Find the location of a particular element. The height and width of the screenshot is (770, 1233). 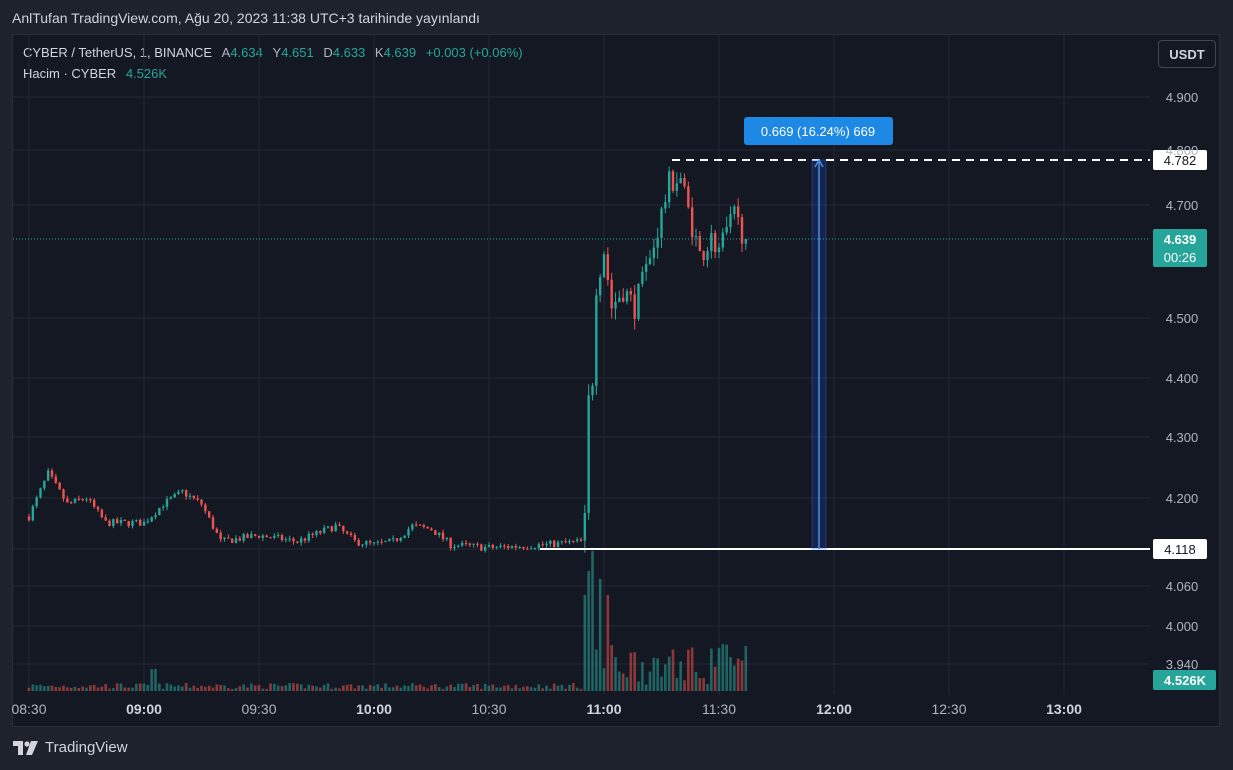

x-tick-label: 13:00 is located at coordinates (1064, 709).